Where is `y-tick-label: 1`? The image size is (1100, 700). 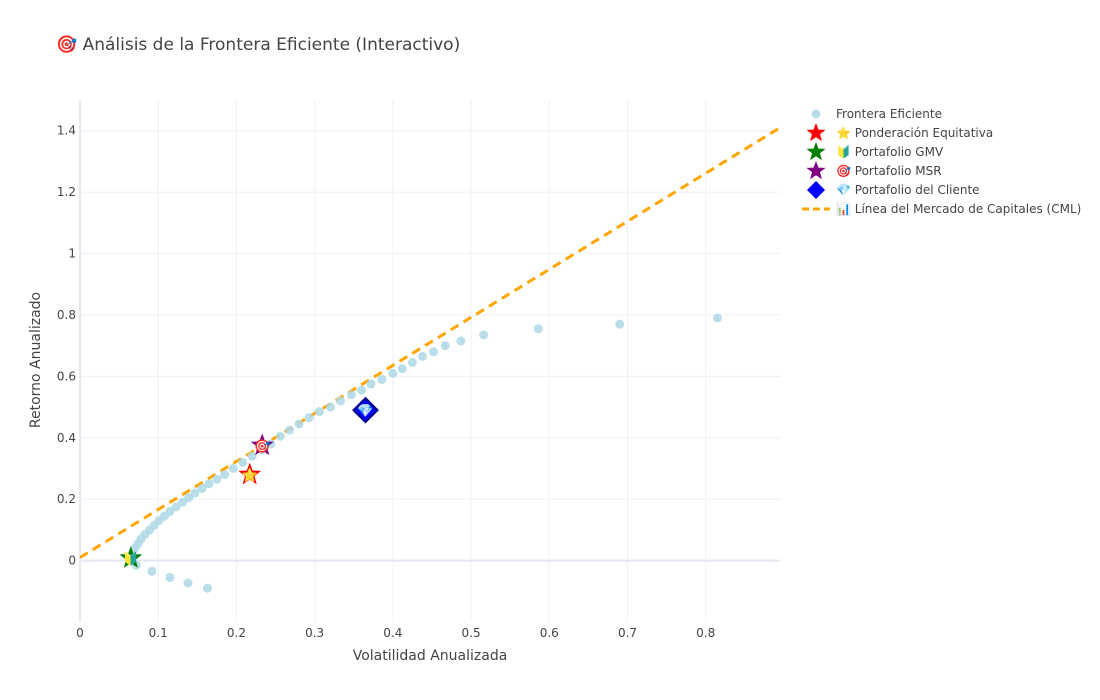
y-tick-label: 1 is located at coordinates (72, 254).